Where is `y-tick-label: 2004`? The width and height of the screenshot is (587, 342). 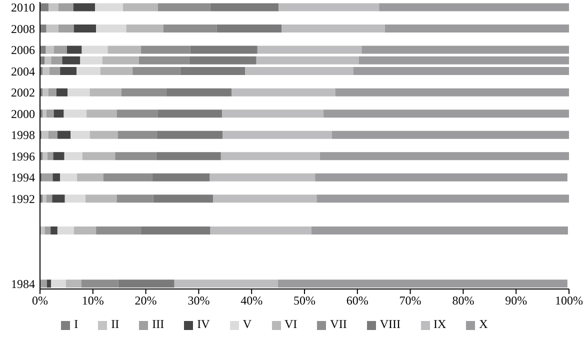
y-tick-label: 2004 is located at coordinates (23, 71).